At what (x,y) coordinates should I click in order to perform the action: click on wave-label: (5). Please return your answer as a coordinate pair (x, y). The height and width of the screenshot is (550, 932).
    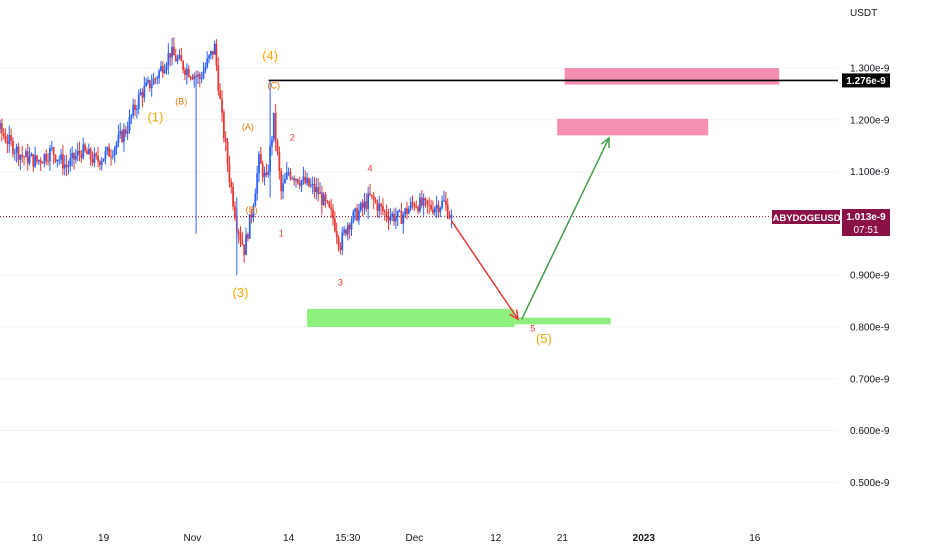
    Looking at the image, I should click on (544, 338).